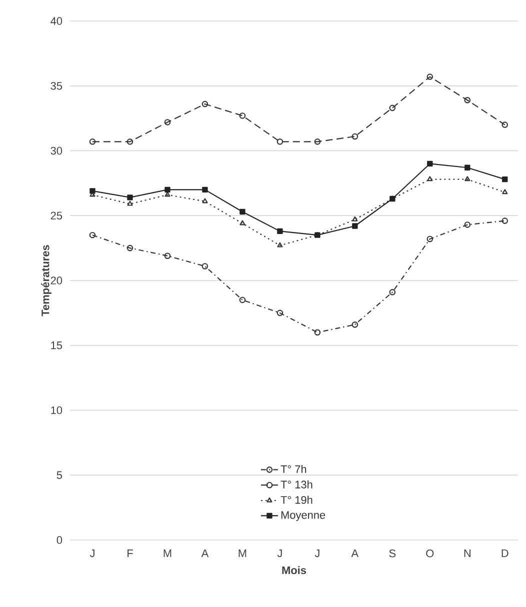 This screenshot has height=607, width=526. I want to click on y-tick-label: 30, so click(56, 150).